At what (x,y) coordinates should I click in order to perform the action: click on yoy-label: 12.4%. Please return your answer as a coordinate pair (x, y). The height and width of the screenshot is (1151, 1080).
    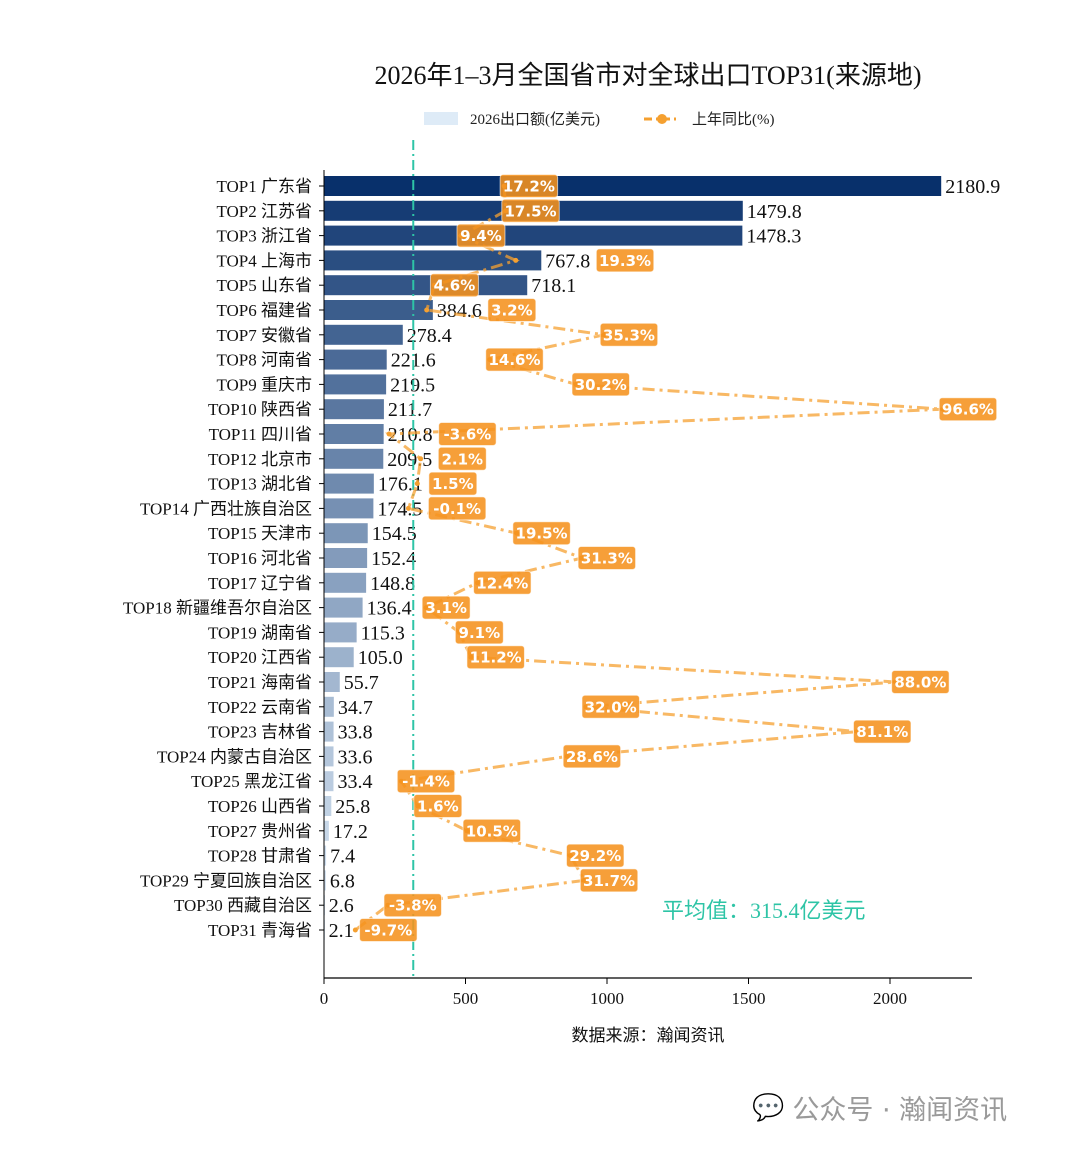
    Looking at the image, I should click on (502, 583).